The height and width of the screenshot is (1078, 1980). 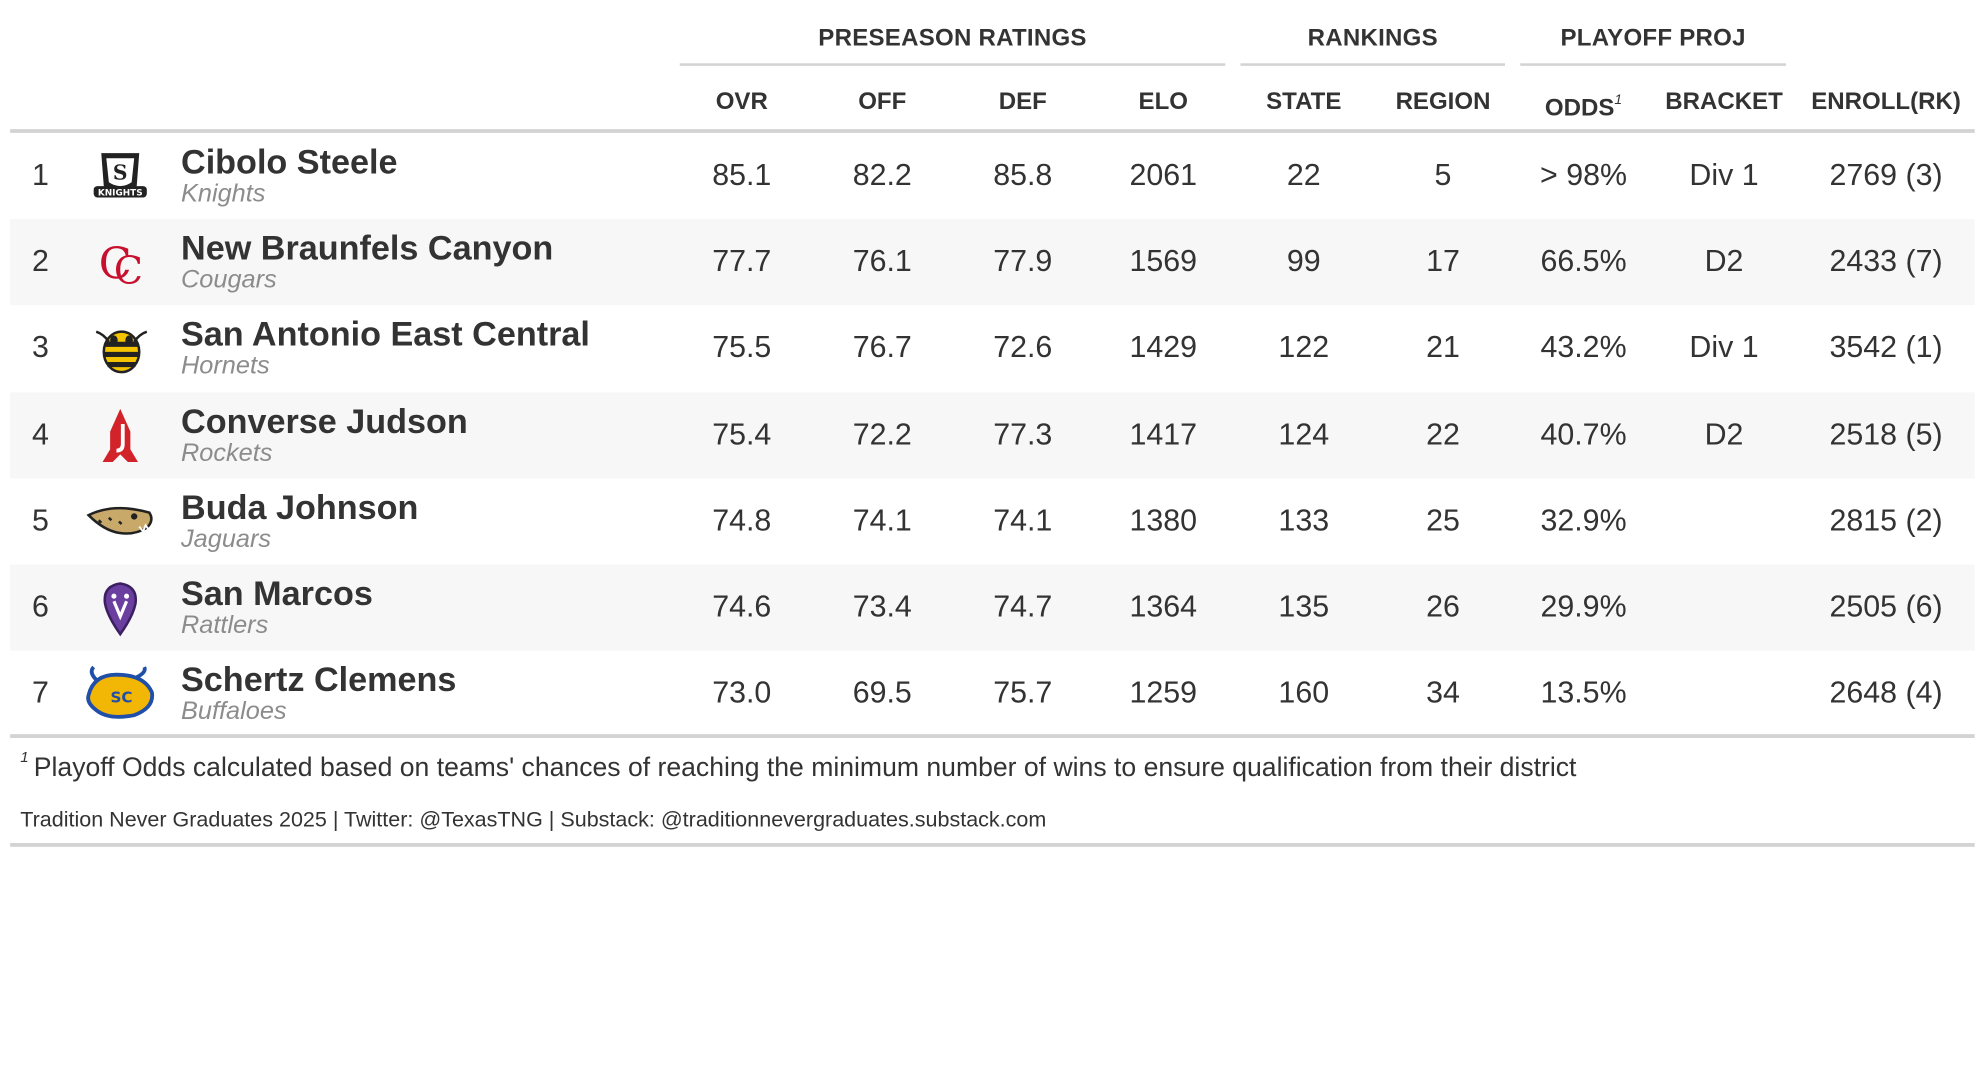 What do you see at coordinates (277, 593) in the screenshot?
I see `school-name: San Marcos` at bounding box center [277, 593].